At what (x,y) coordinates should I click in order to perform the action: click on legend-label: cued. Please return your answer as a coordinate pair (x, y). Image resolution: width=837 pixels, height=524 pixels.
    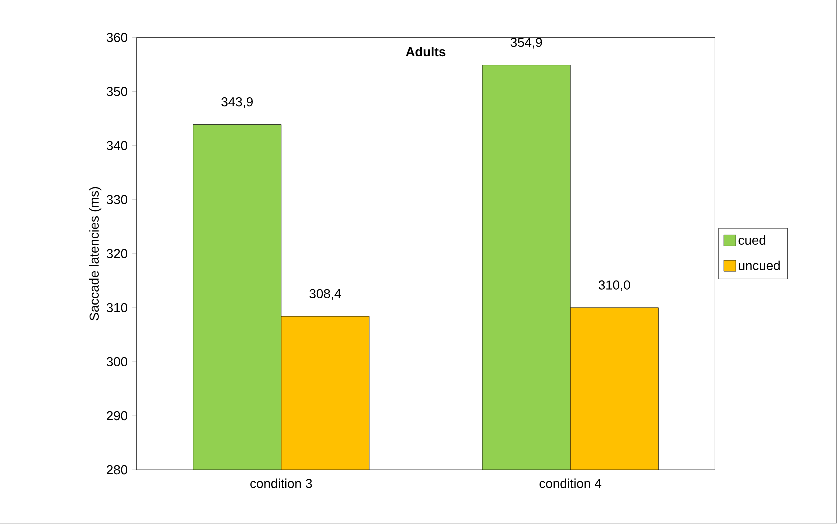
    Looking at the image, I should click on (752, 241).